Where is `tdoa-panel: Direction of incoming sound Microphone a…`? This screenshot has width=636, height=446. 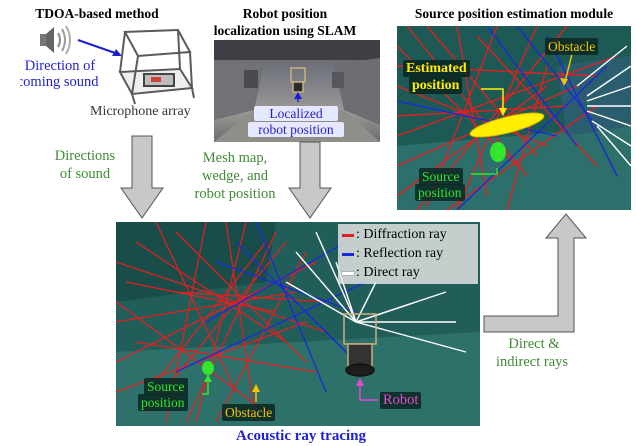 tdoa-panel: Direction of incoming sound Microphone a… is located at coordinates (115, 76).